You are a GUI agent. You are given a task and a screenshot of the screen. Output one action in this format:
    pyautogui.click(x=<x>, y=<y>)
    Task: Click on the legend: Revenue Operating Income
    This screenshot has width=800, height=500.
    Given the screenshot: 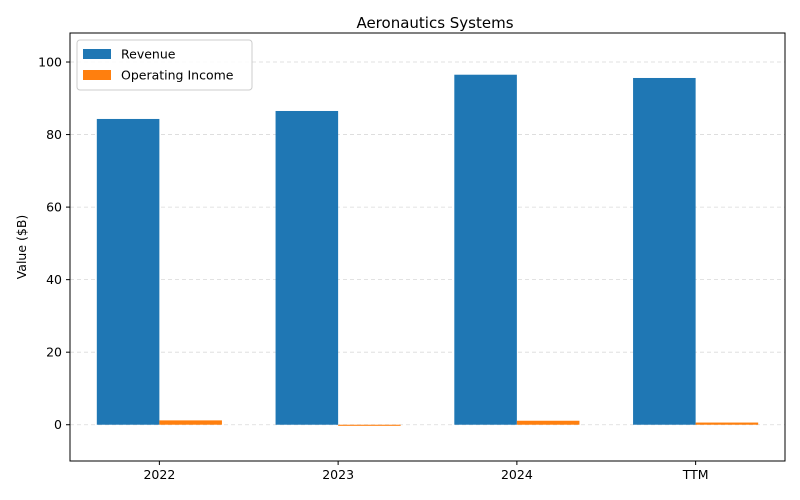 What is the action you would take?
    pyautogui.click(x=164, y=65)
    